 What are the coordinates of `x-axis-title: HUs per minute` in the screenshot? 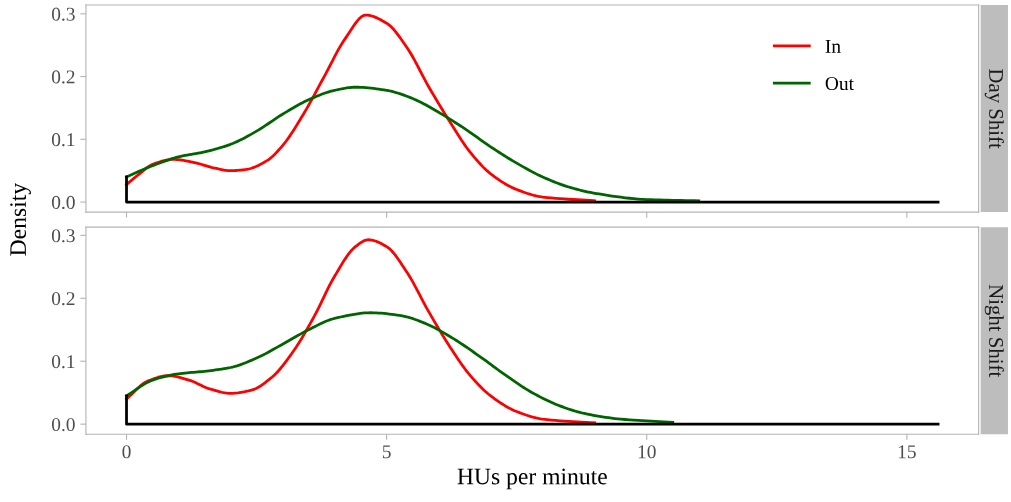 It's located at (532, 479).